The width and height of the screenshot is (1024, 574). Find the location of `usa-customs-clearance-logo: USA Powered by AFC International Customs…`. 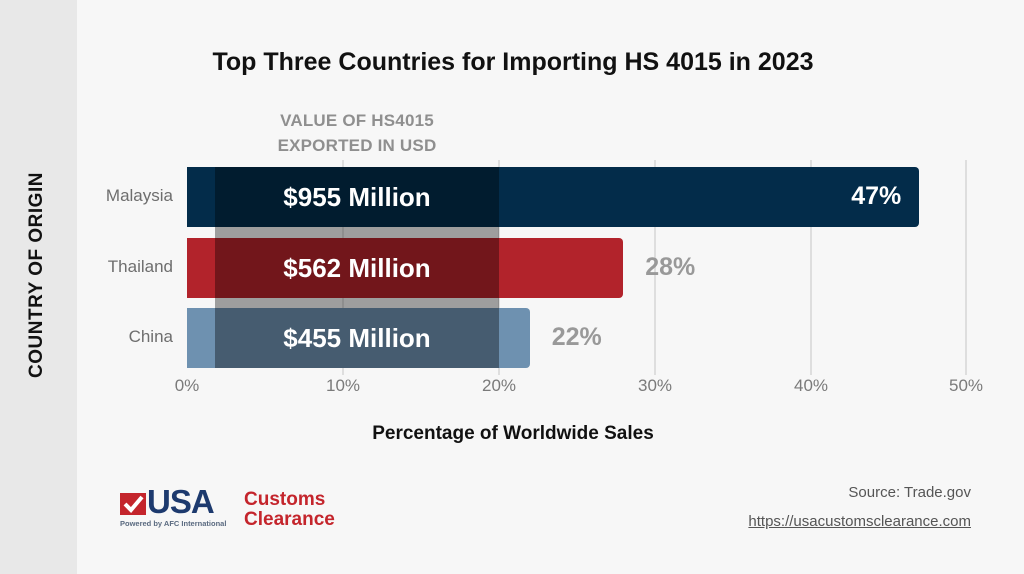

usa-customs-clearance-logo: USA Powered by AFC International Customs… is located at coordinates (240, 508).